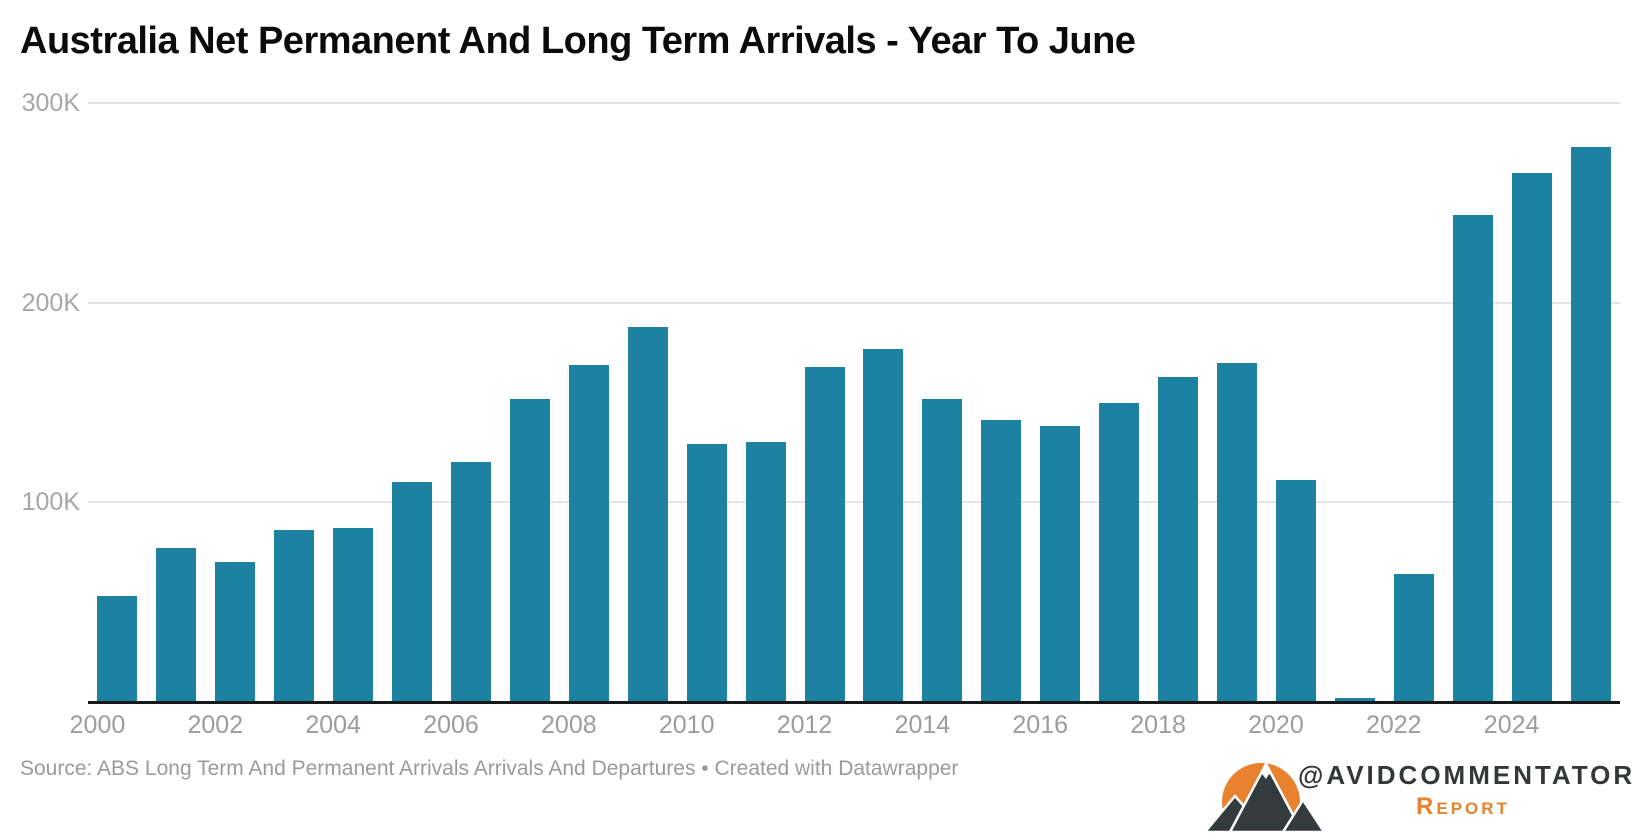 The height and width of the screenshot is (836, 1640). I want to click on bar-2022, so click(1413, 638).